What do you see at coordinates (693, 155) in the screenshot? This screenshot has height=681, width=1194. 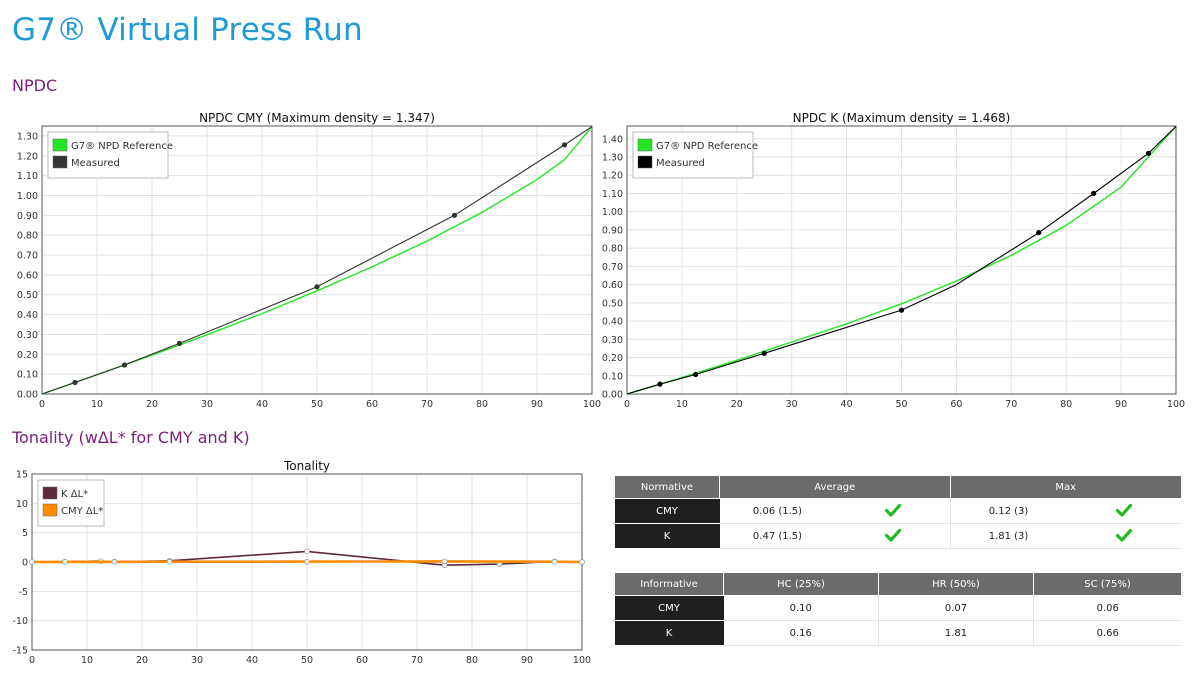 I see `legend-box` at bounding box center [693, 155].